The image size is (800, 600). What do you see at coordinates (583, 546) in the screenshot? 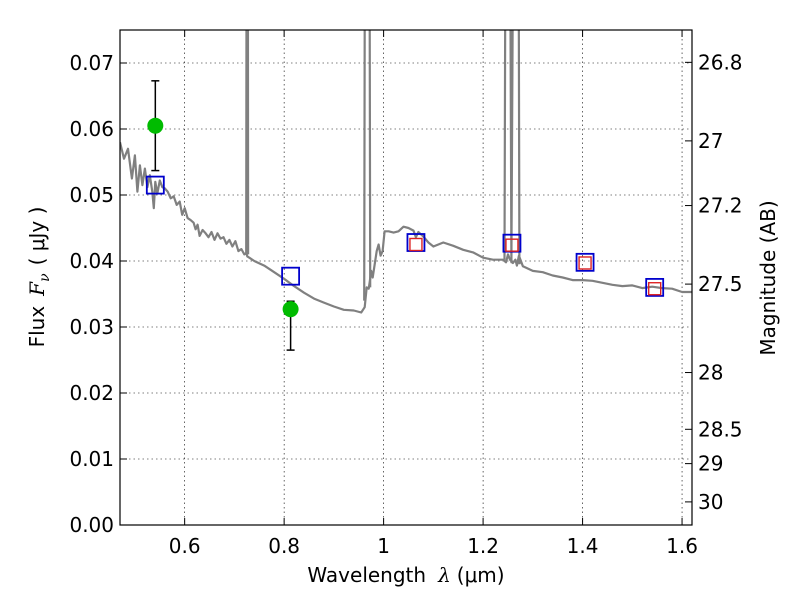
I see `x-tick-label: 1.4` at bounding box center [583, 546].